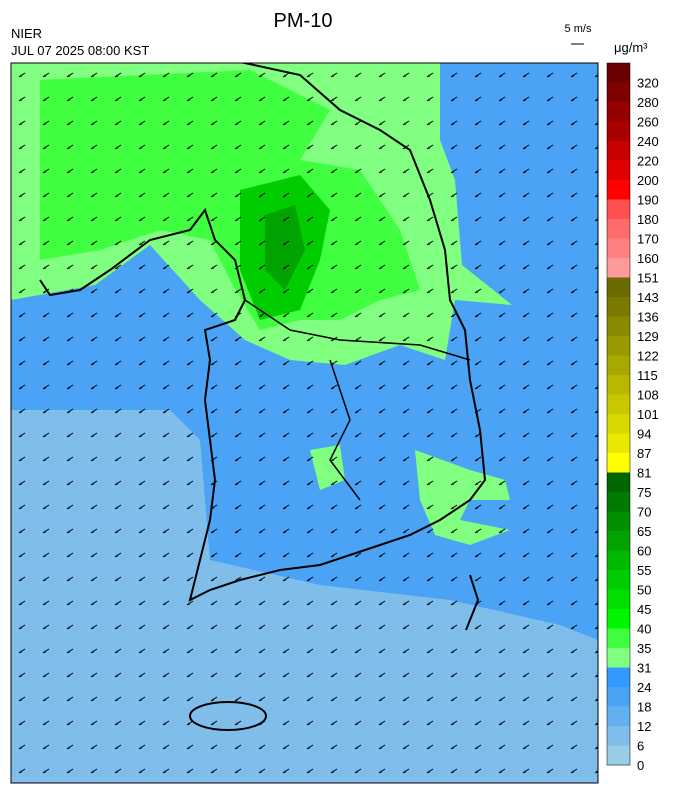  What do you see at coordinates (648, 161) in the screenshot?
I see `colorbar-label: 220` at bounding box center [648, 161].